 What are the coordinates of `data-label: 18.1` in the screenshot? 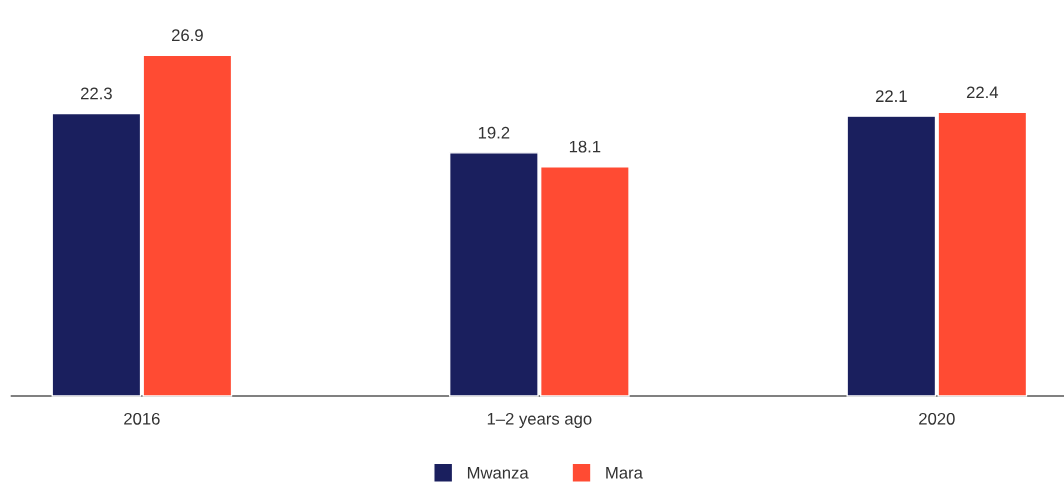 It's located at (585, 146).